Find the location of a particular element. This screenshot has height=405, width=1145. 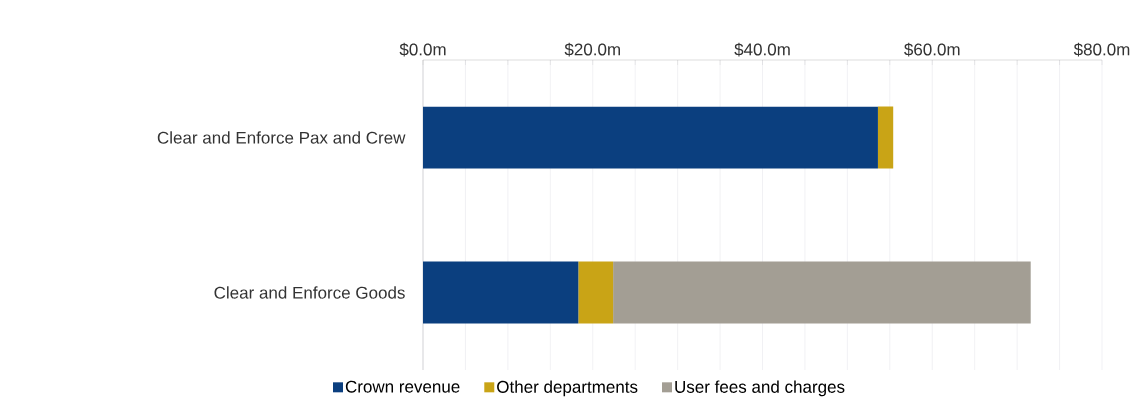

legend-label: Other departments is located at coordinates (567, 388).